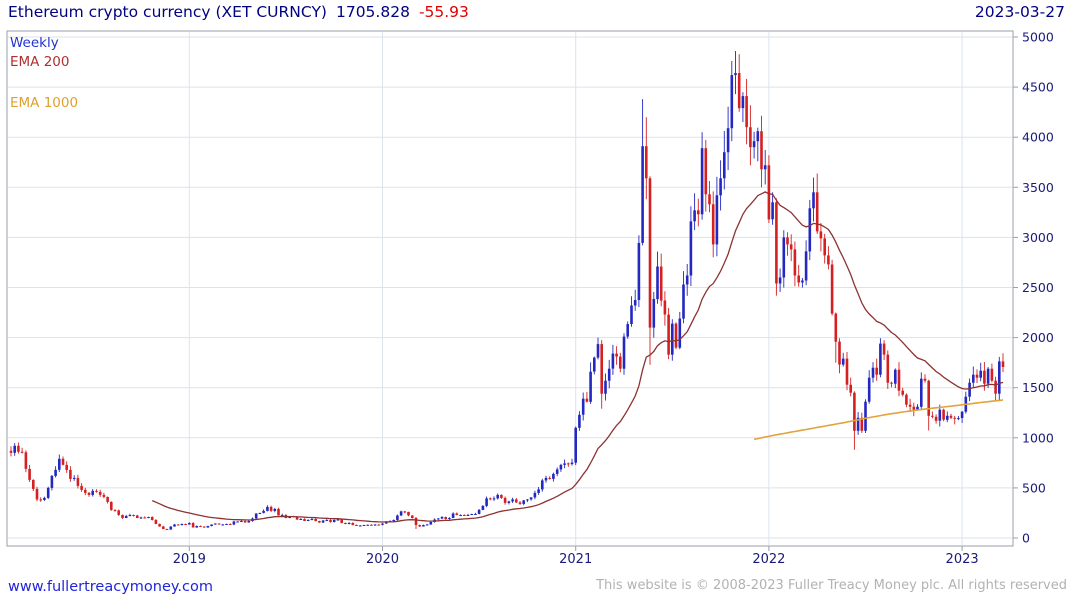 The image size is (1075, 600). I want to click on svg-text: 2019, so click(189, 559).